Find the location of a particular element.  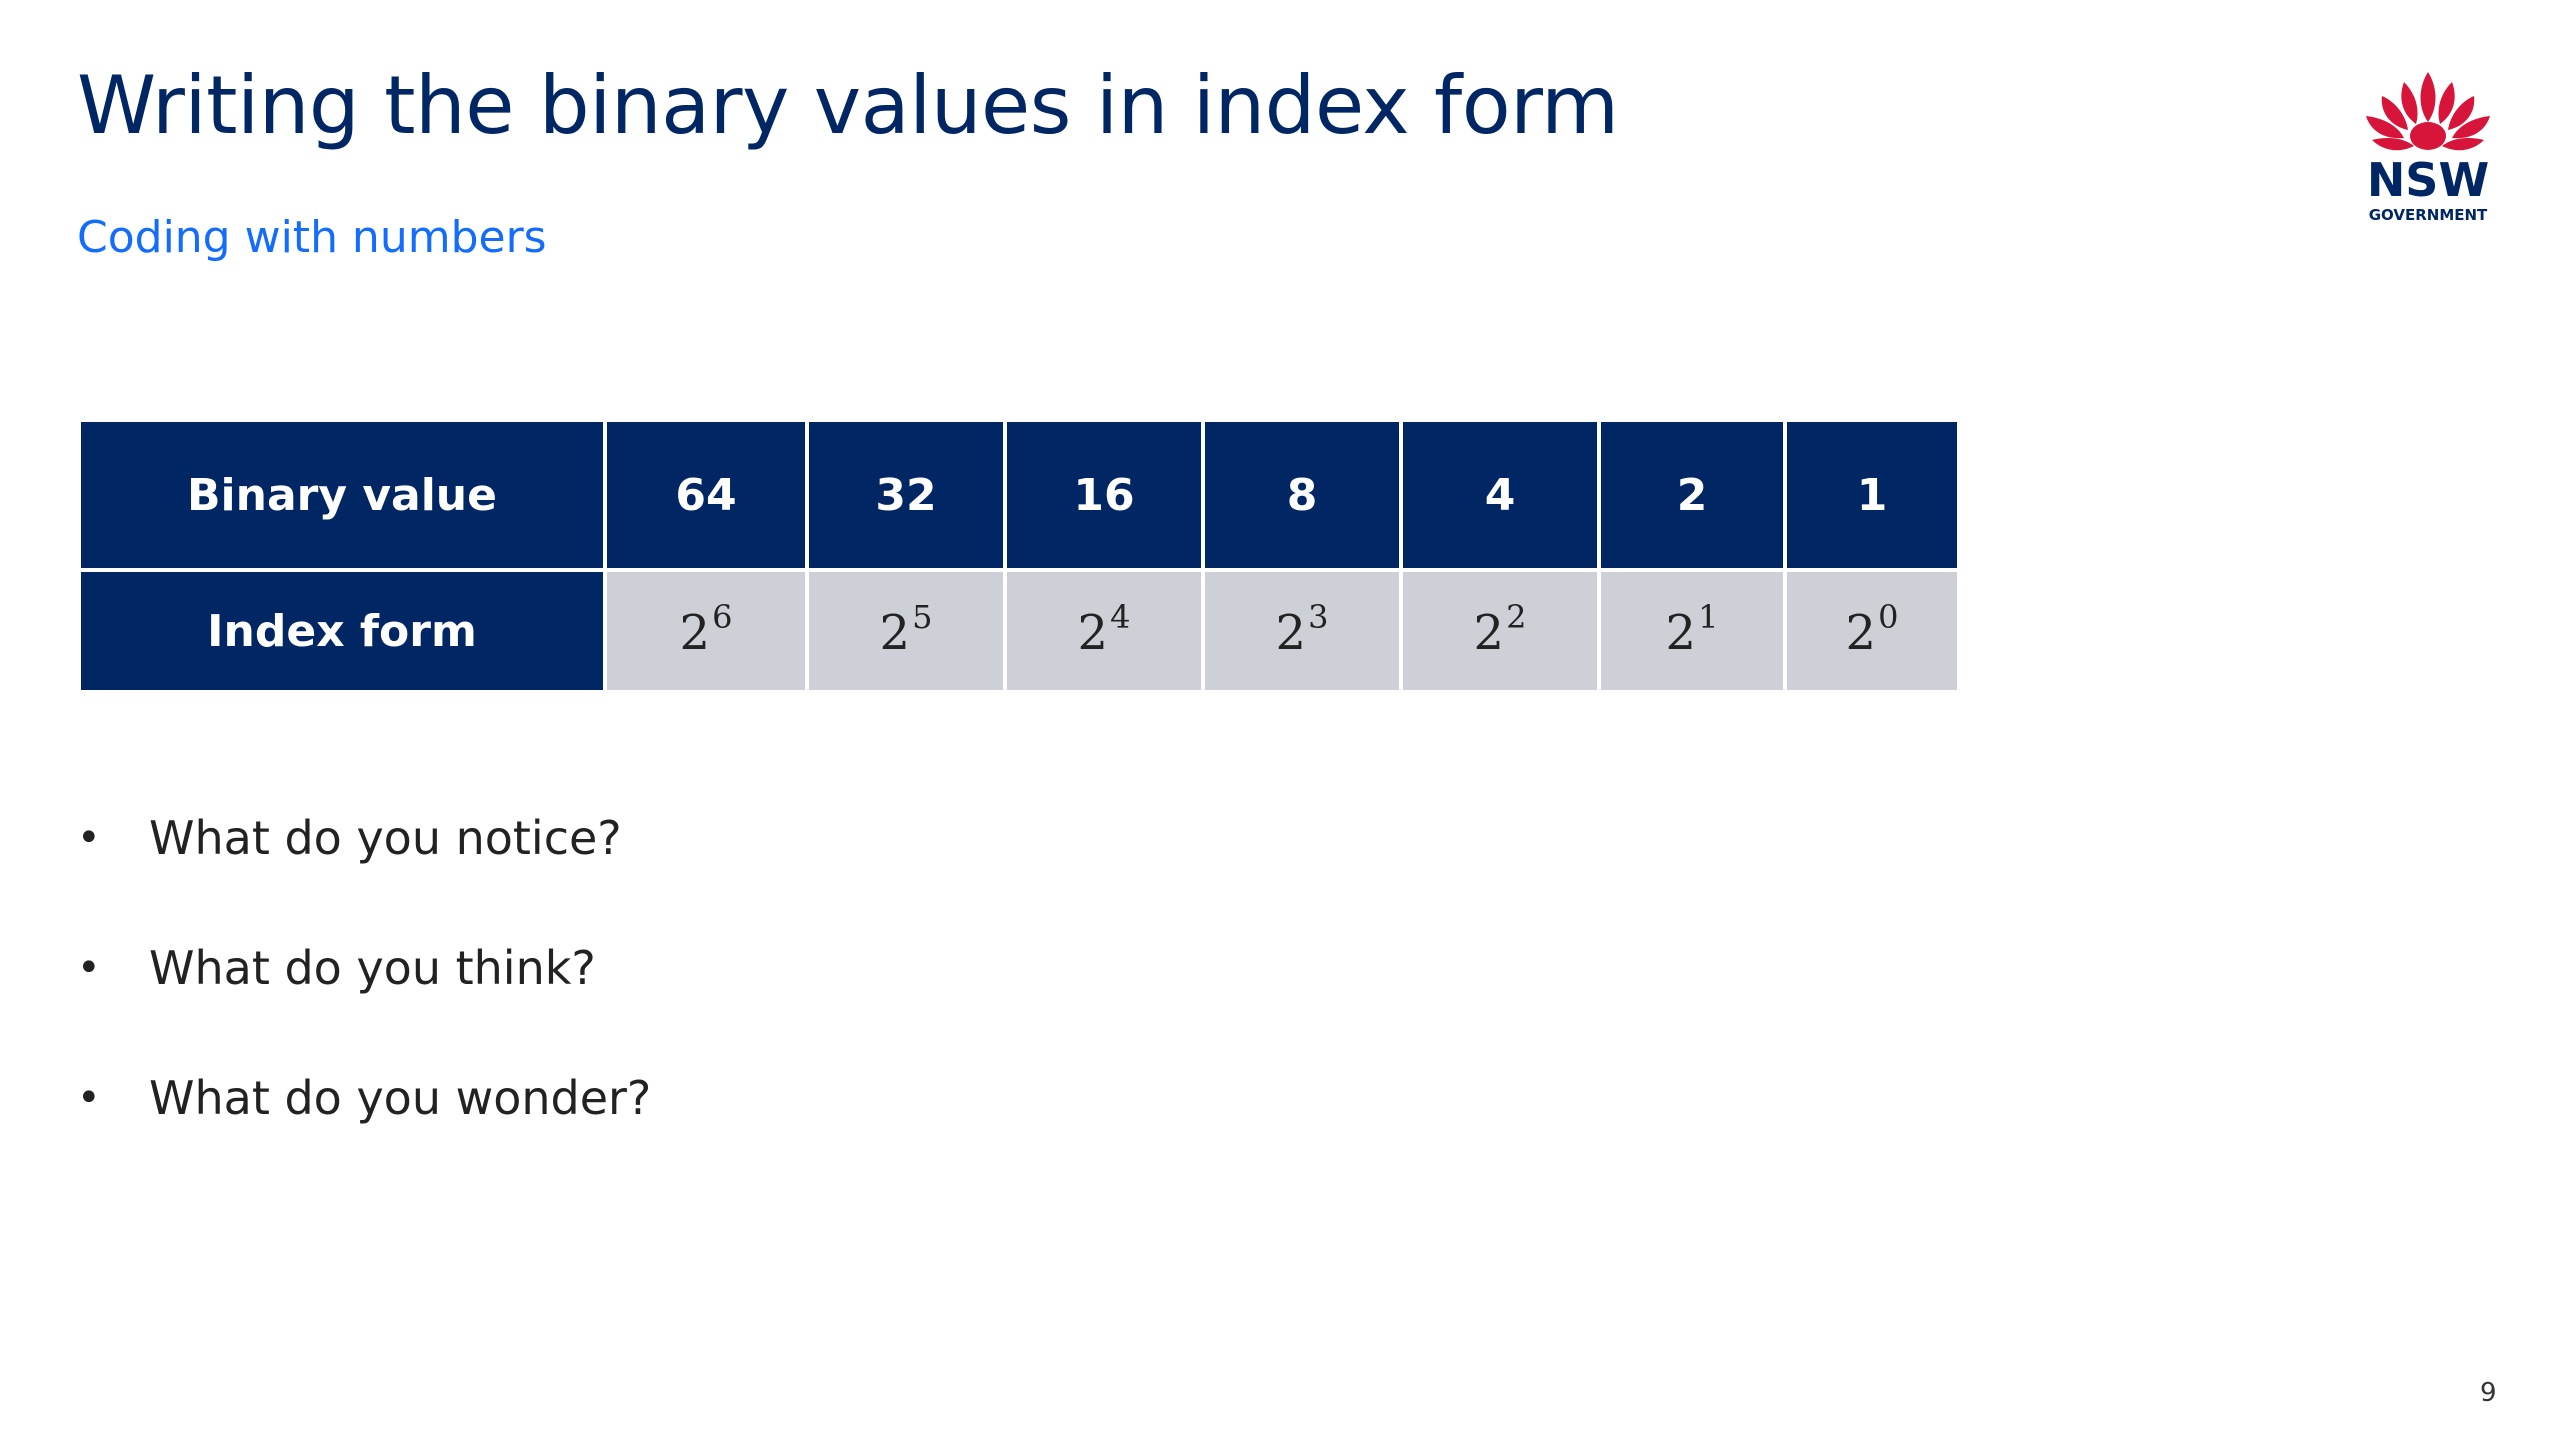

index-exponent: 4 is located at coordinates (1120, 616).